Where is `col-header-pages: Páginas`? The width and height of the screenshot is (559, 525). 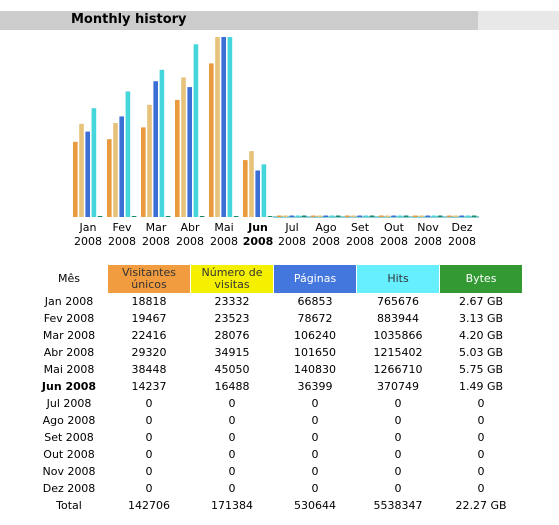 col-header-pages: Páginas is located at coordinates (315, 279).